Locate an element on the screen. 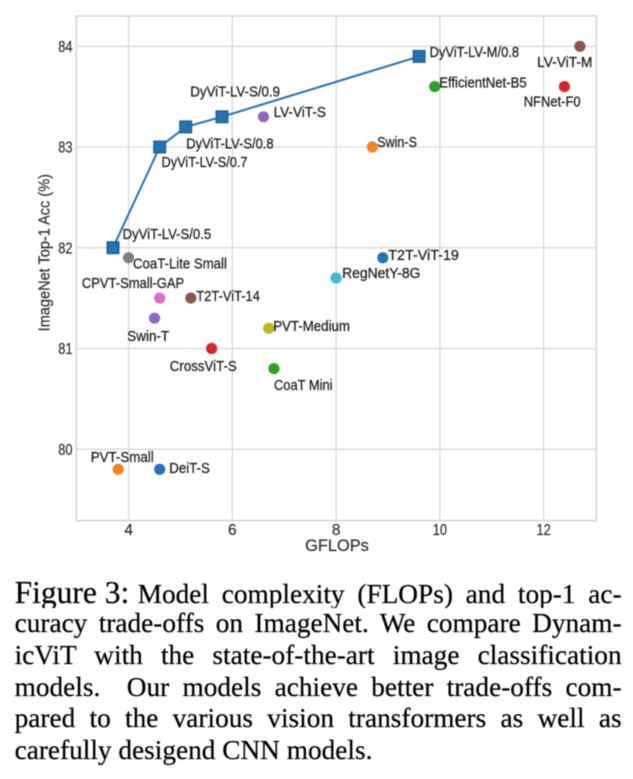 The width and height of the screenshot is (633, 779). svg-text: EfficientNet-B5 is located at coordinates (483, 82).